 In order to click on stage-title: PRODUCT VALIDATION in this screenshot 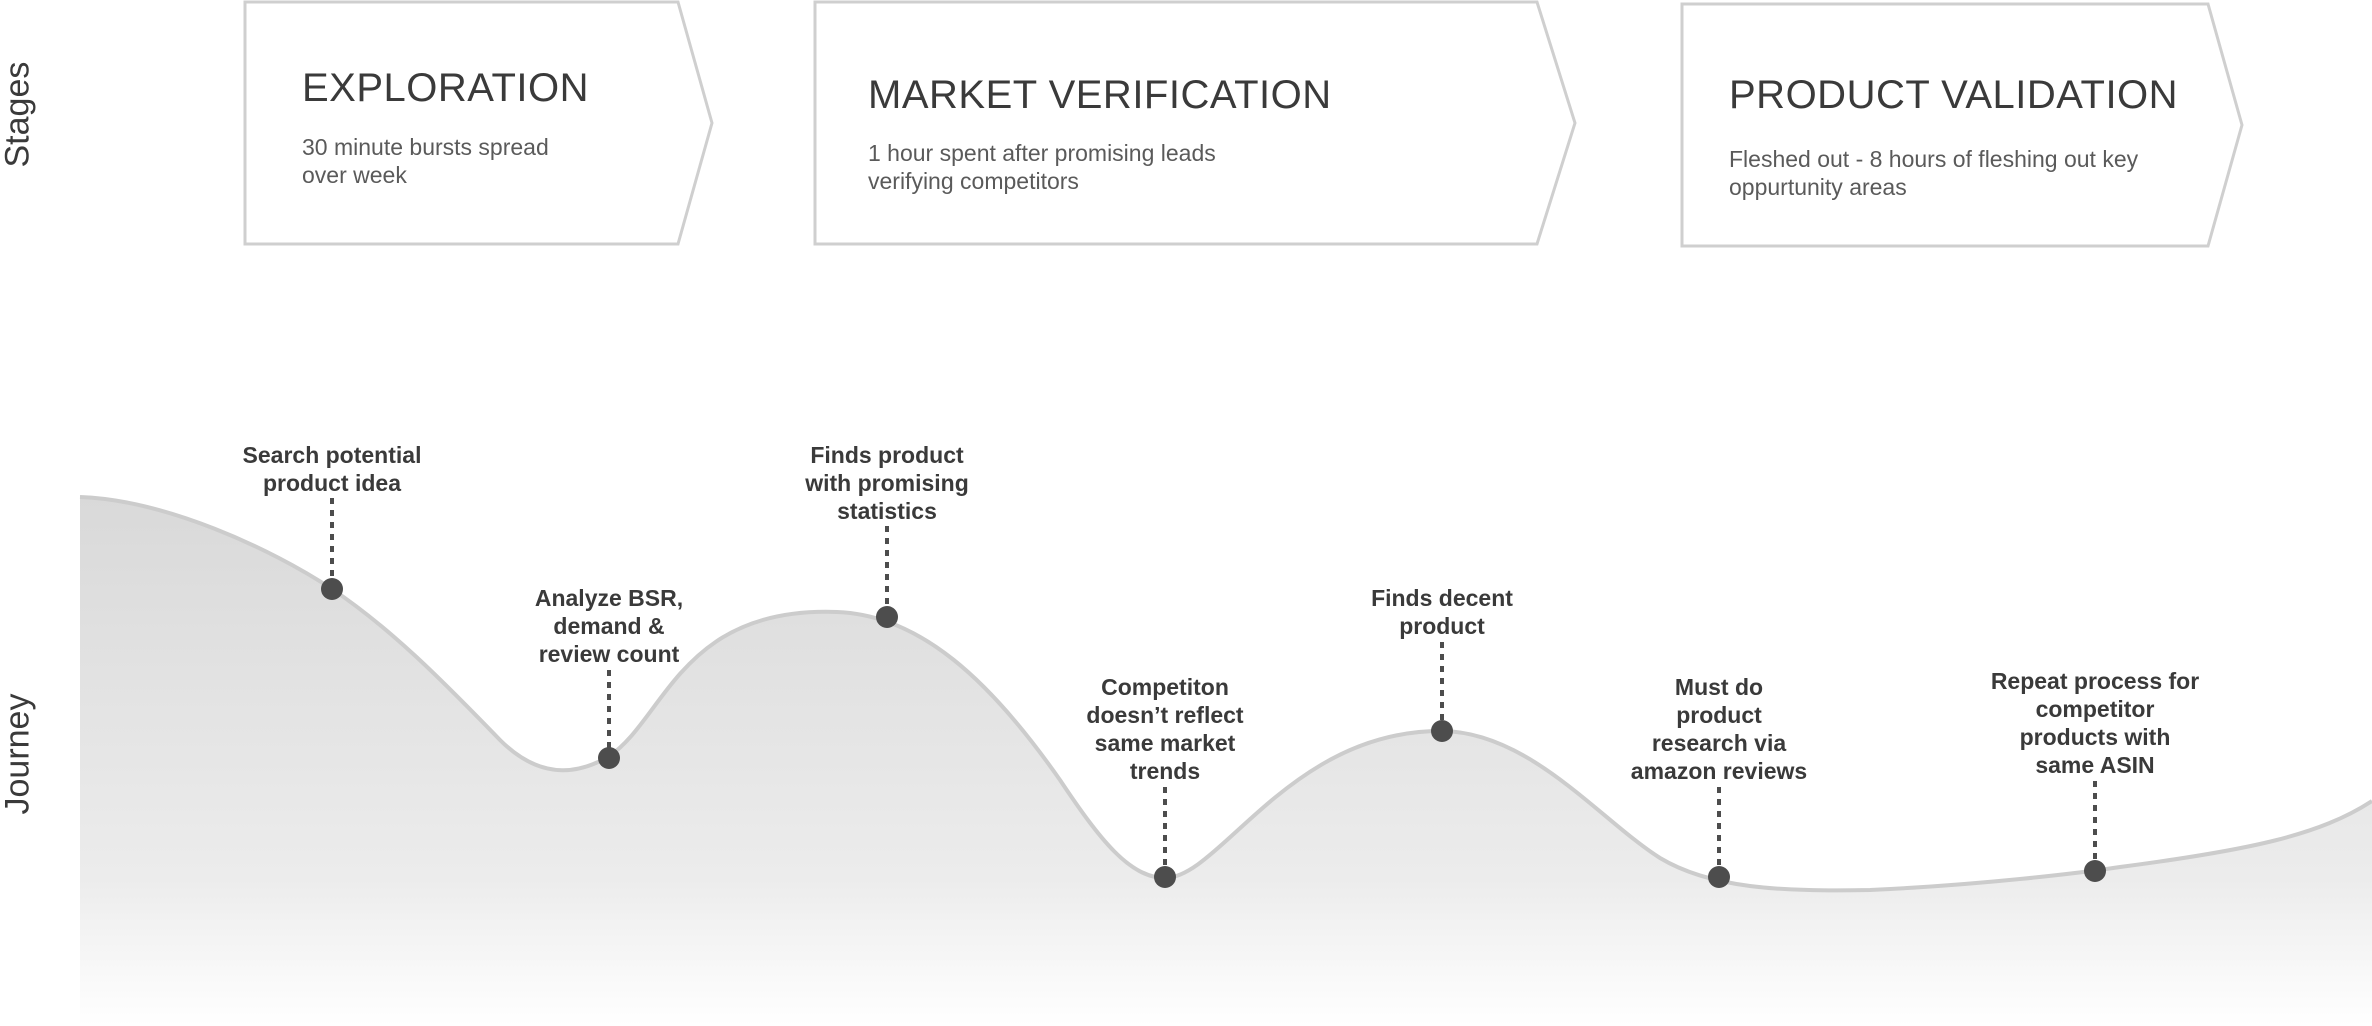, I will do `click(1953, 95)`.